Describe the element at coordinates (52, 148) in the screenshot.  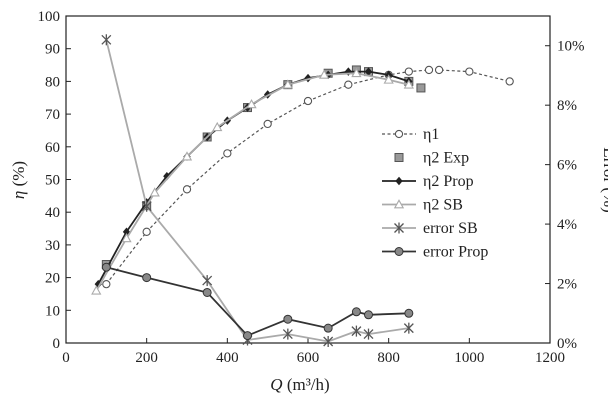
I see `y-tick-label: 60` at that location.